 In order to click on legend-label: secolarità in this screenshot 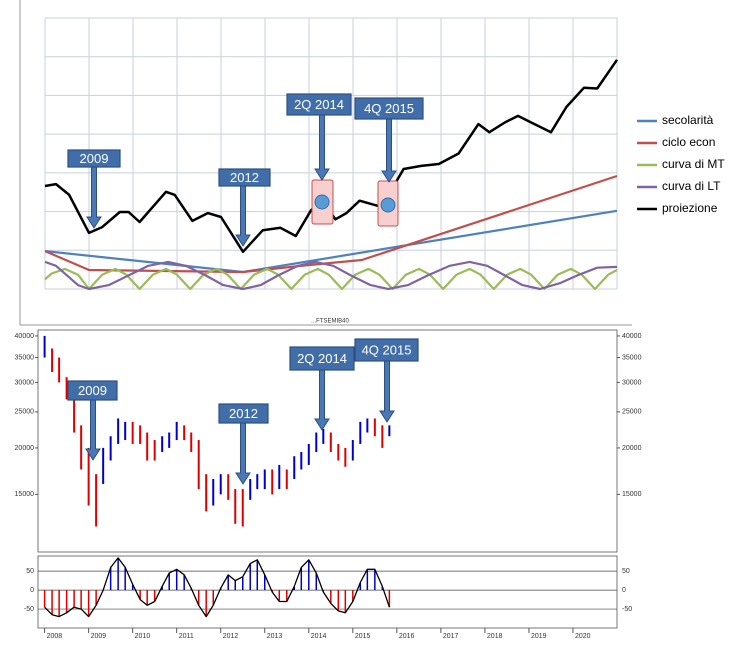, I will do `click(688, 120)`.